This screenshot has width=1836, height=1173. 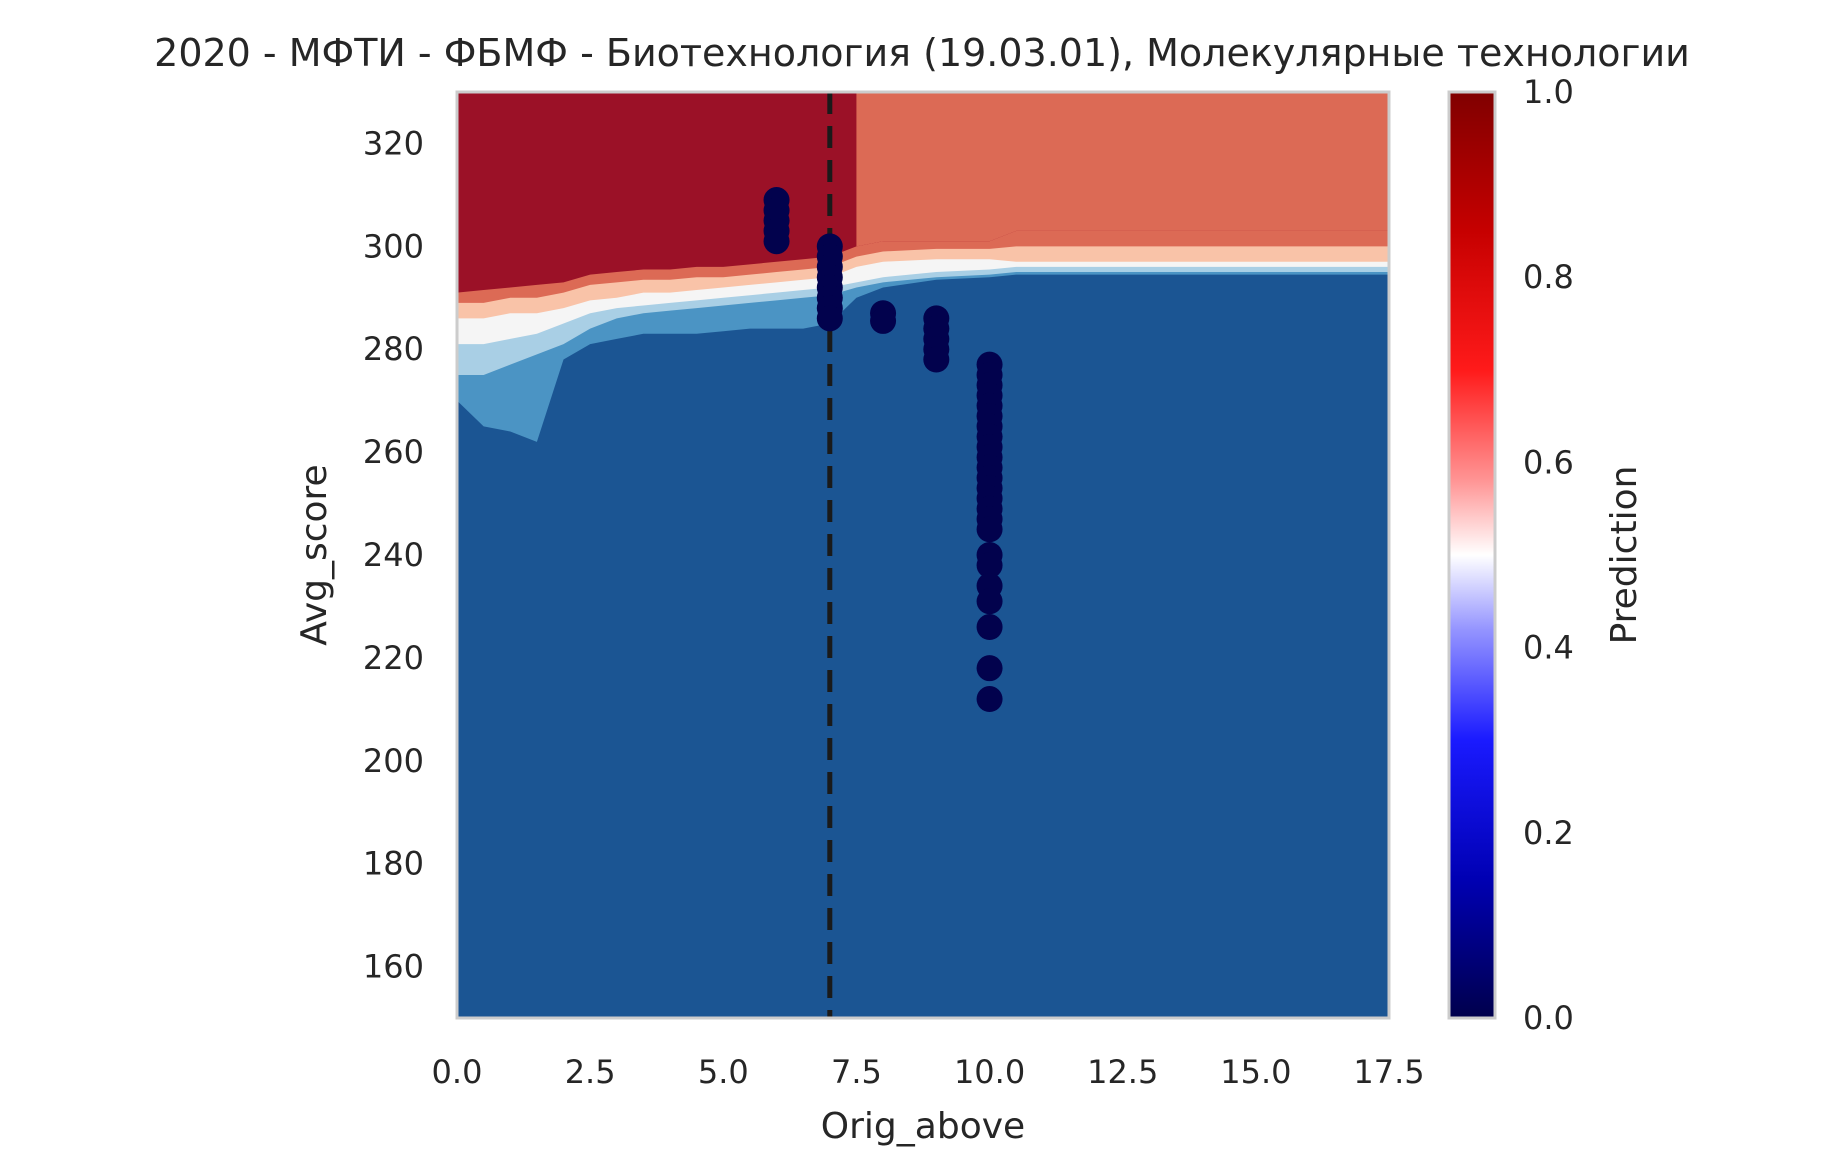 I want to click on x-tick-label: 0.0, so click(x=457, y=1072).